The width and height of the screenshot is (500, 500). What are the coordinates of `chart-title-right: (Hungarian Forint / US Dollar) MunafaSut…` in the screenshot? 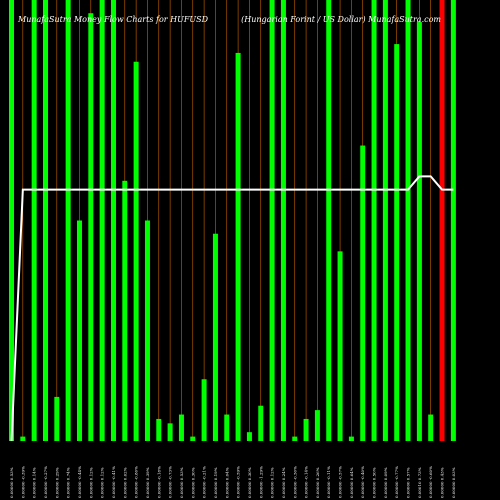 It's located at (341, 19).